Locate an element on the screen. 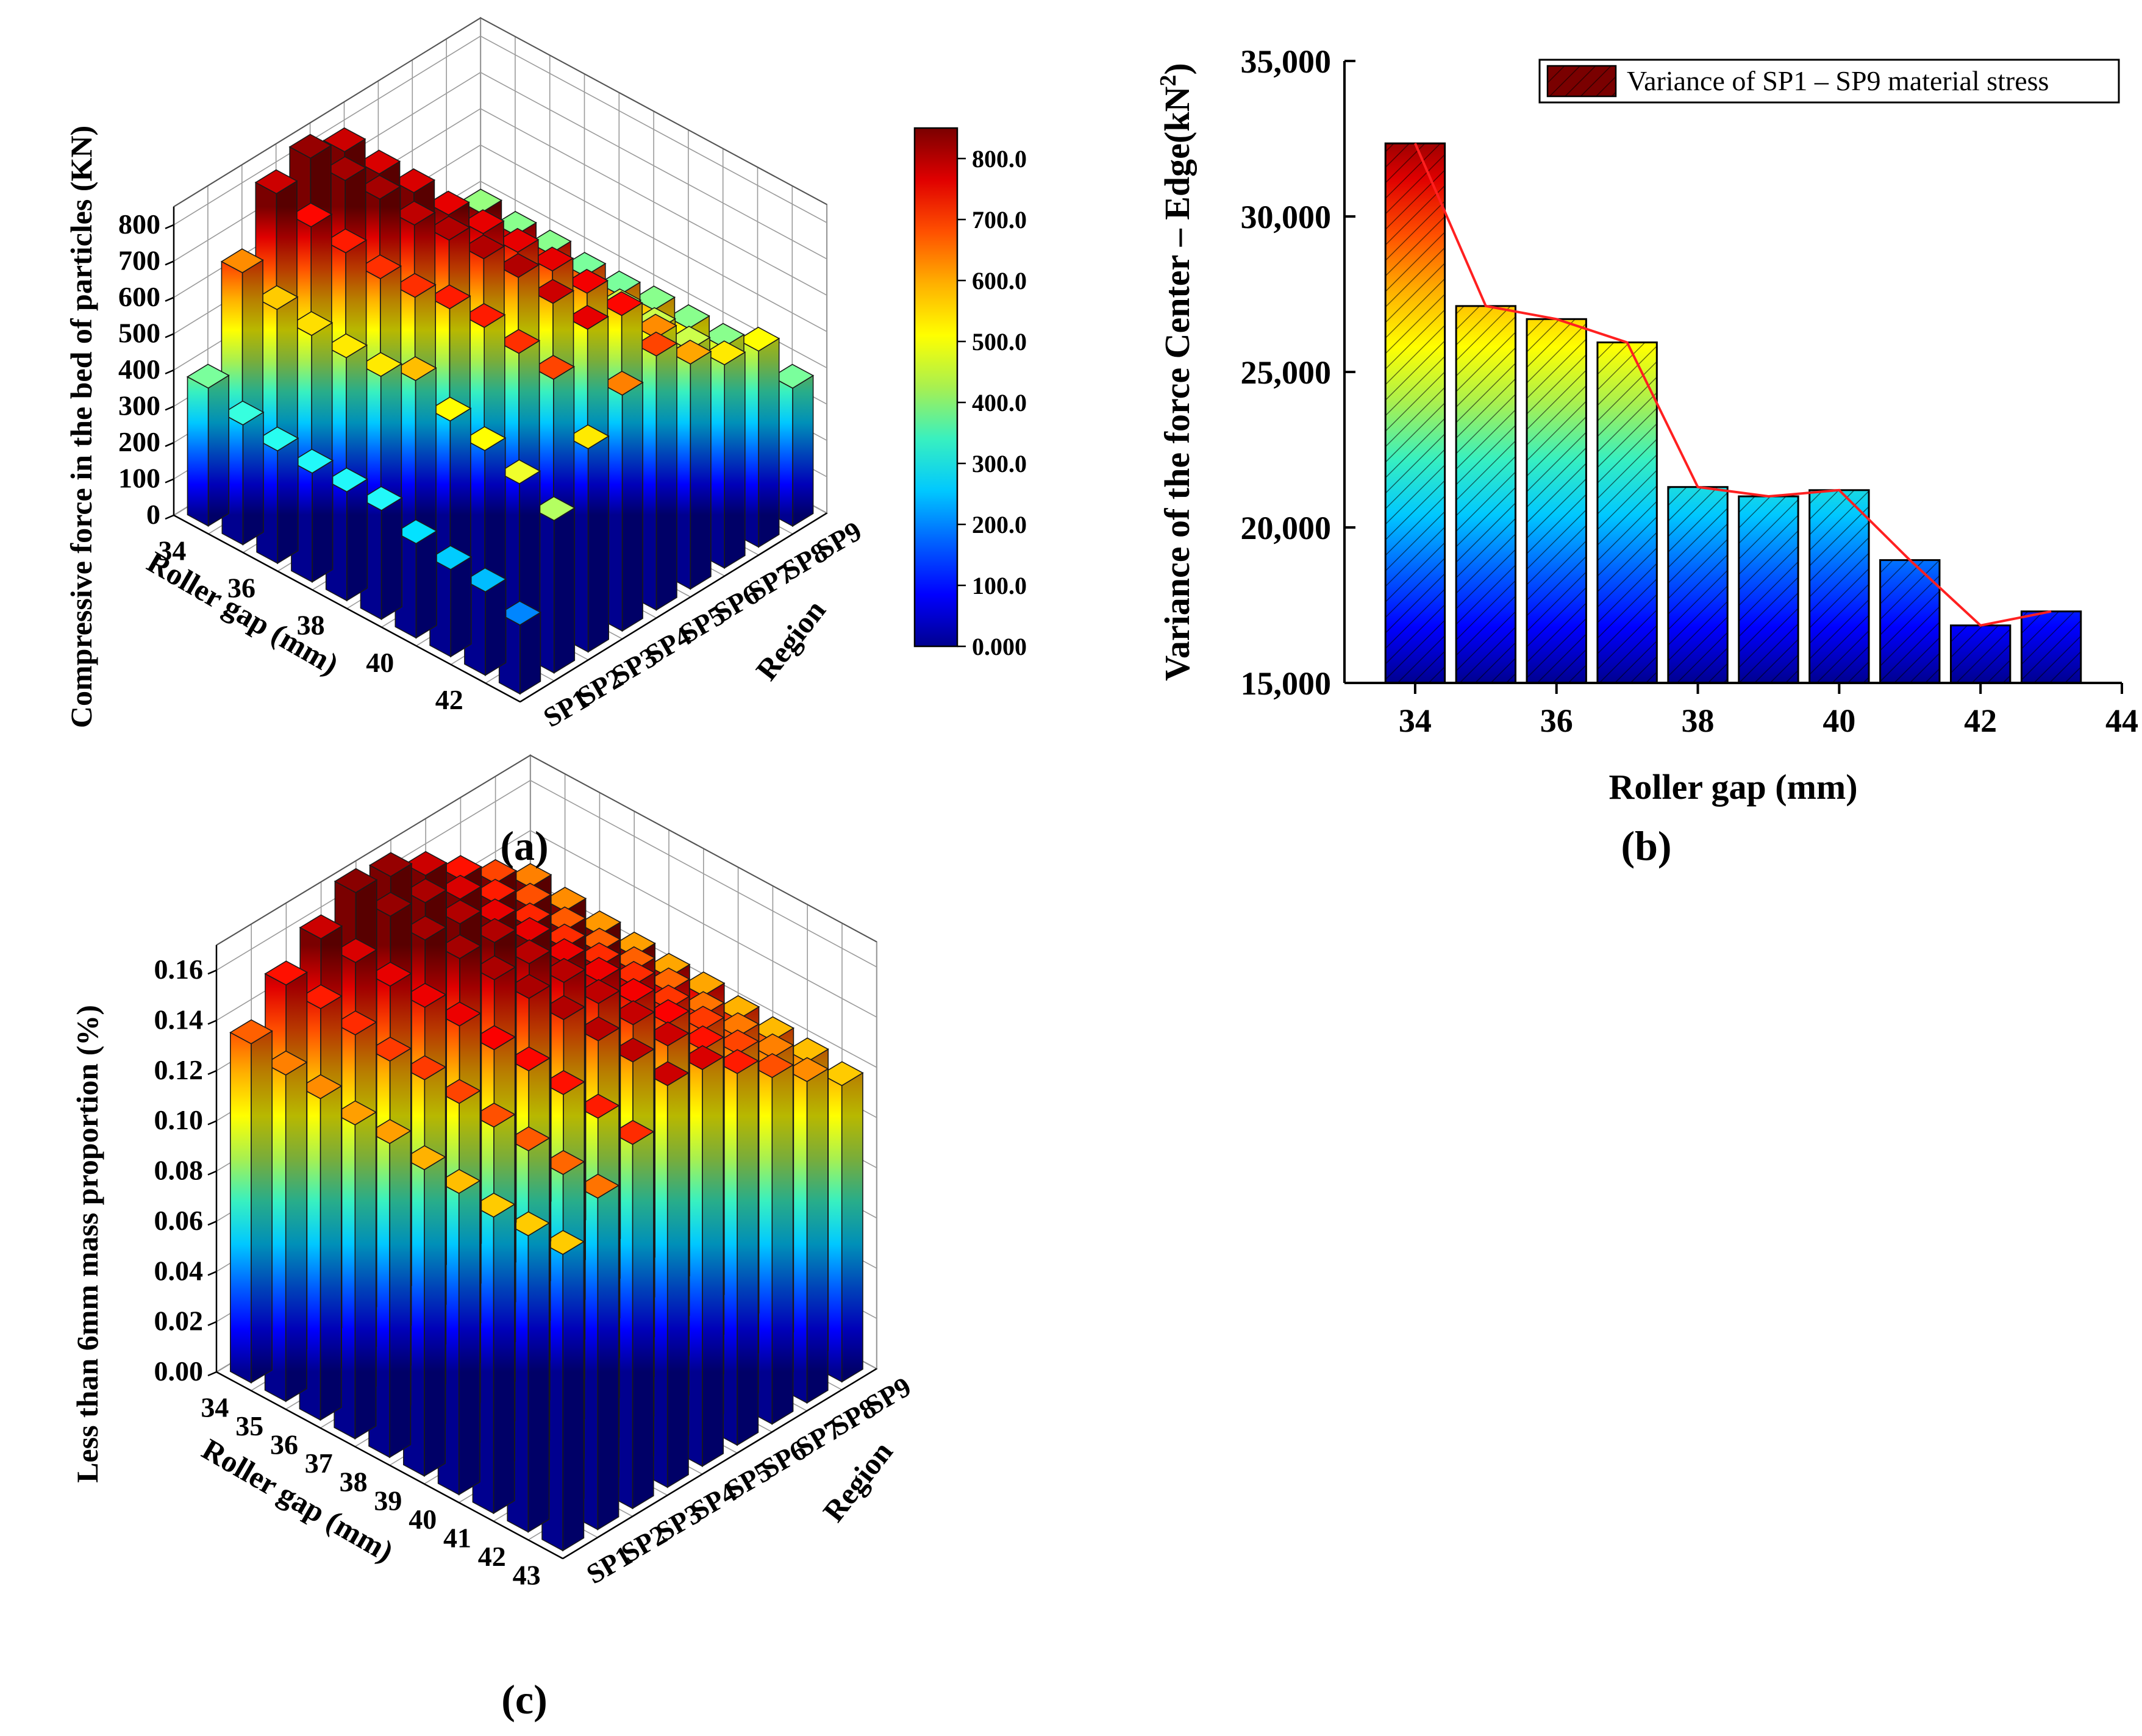  z-tick-label: 100 is located at coordinates (139, 477).